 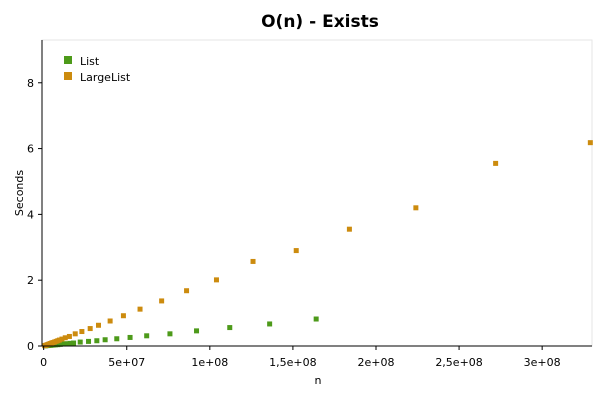 I want to click on legend-label-largelist: LargeList, so click(x=105, y=77).